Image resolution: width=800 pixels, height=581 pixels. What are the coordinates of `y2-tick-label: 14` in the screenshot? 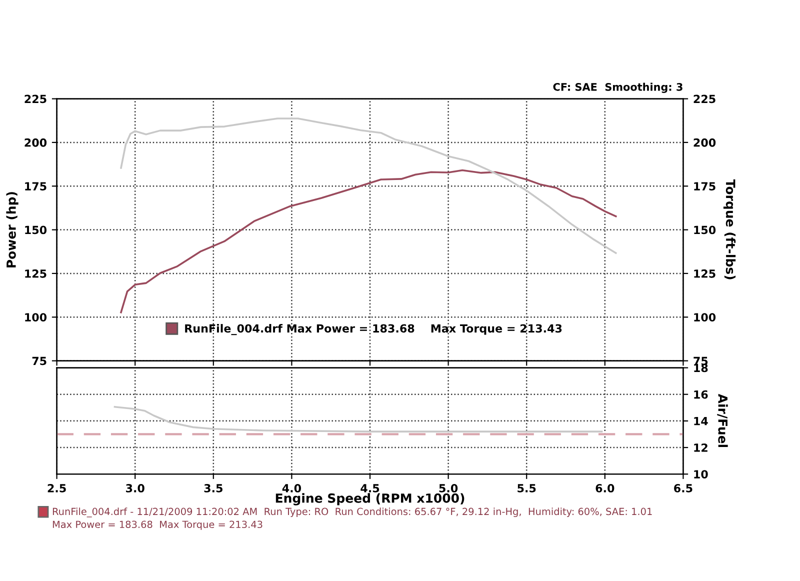 It's located at (701, 421).